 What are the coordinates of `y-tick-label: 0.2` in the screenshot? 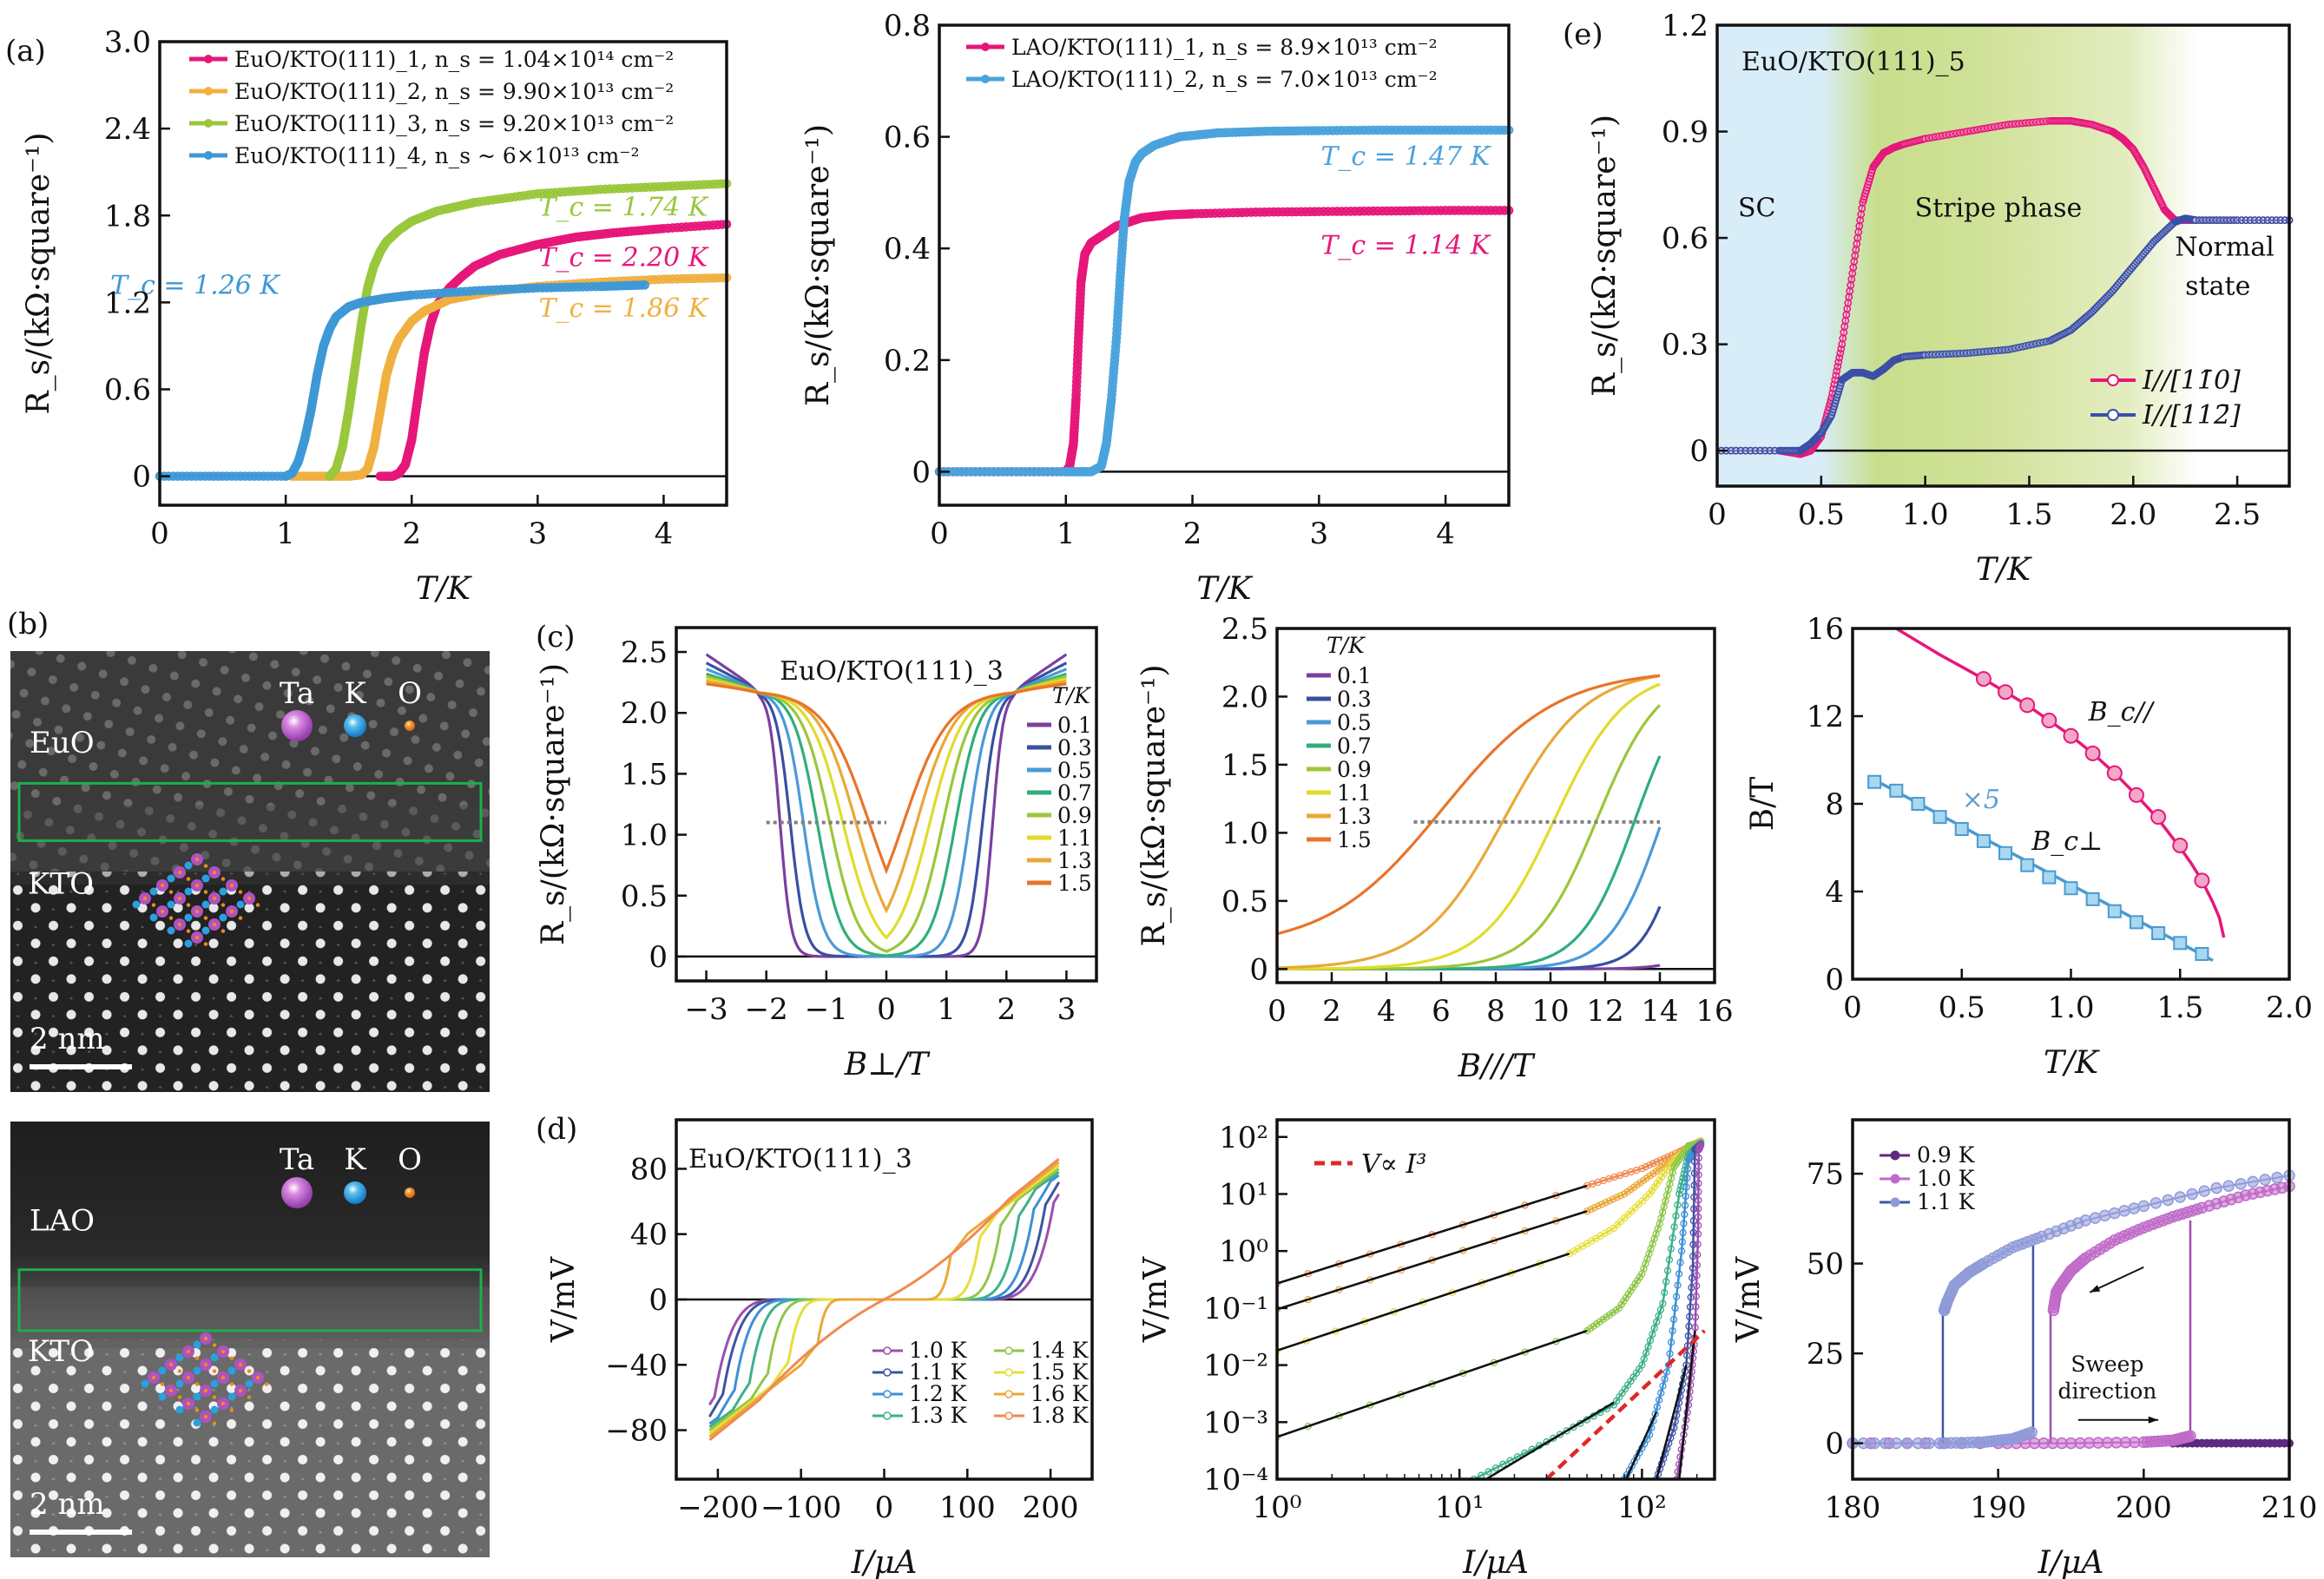 It's located at (908, 361).